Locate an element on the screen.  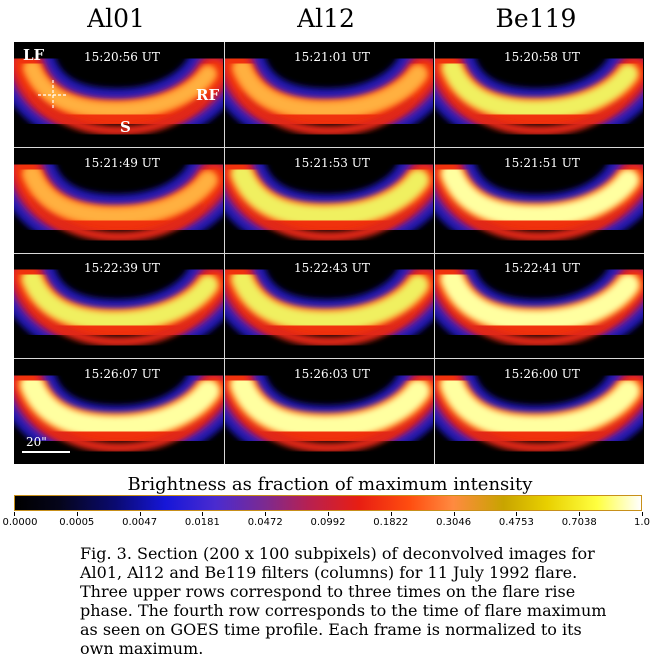
column-header-be119: Be119 is located at coordinates (536, 18).